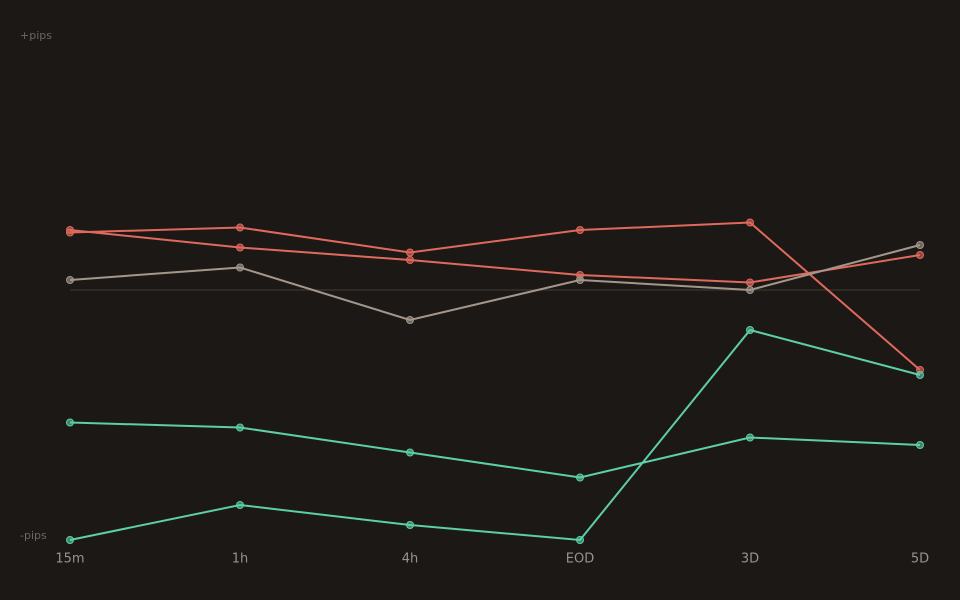 The image size is (960, 600). Describe the element at coordinates (240, 559) in the screenshot. I see `x-tick-label: 1h` at that location.